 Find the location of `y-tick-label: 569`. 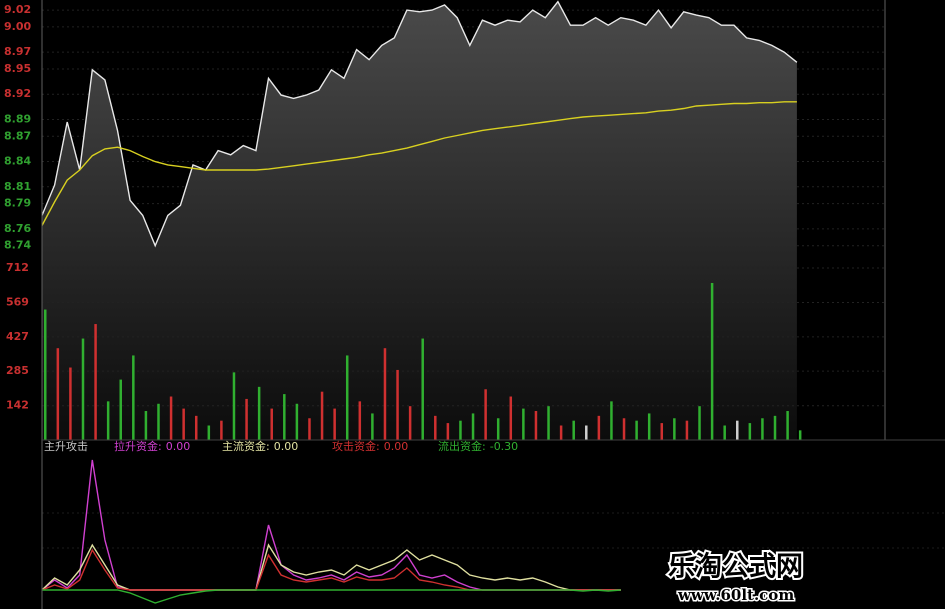

y-tick-label: 569 is located at coordinates (17, 302).